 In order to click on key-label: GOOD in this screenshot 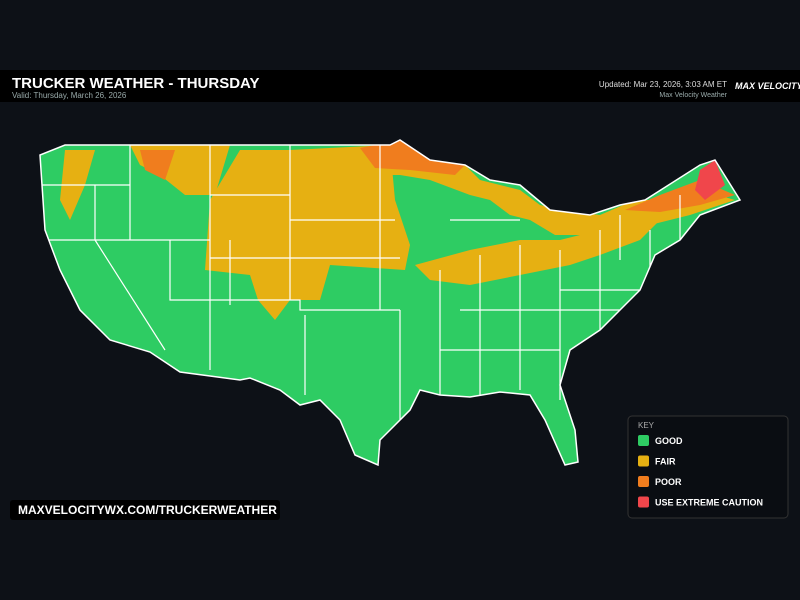, I will do `click(669, 441)`.